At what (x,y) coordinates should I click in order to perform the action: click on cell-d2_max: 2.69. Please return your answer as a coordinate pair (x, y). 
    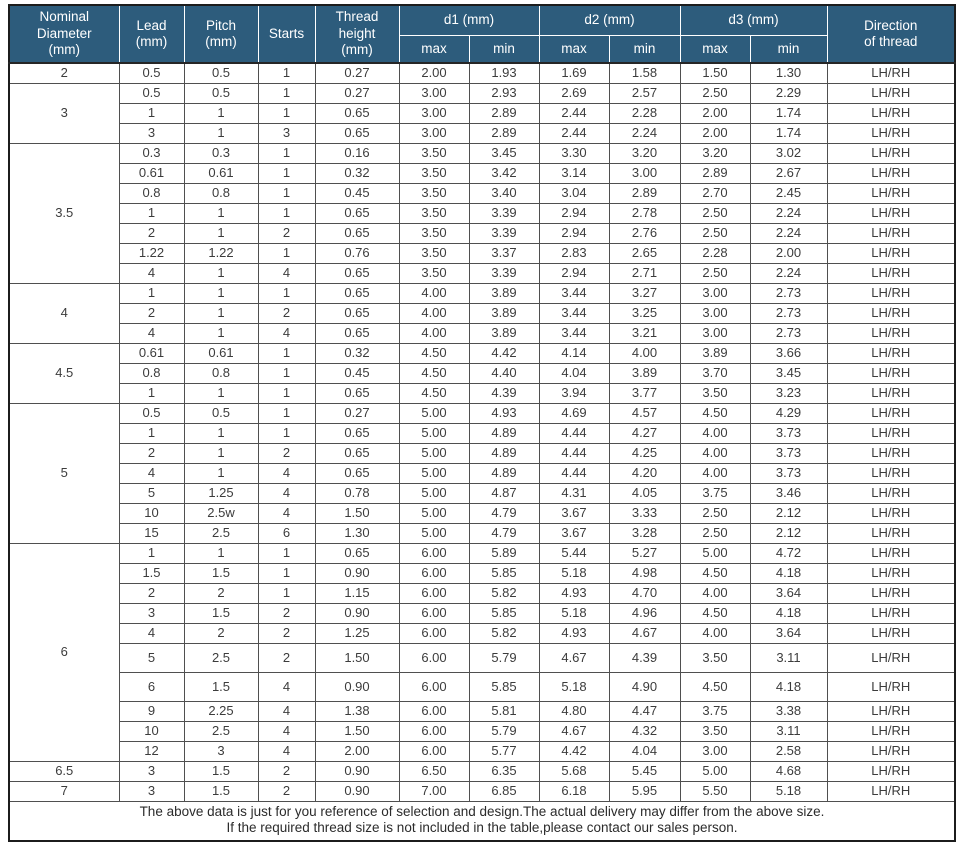
    Looking at the image, I should click on (574, 93).